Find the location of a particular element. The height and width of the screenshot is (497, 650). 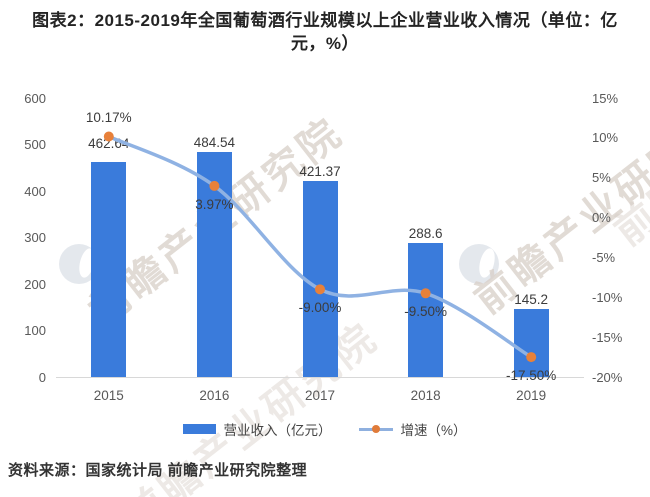

left-axis-tick: 200 is located at coordinates (35, 284).